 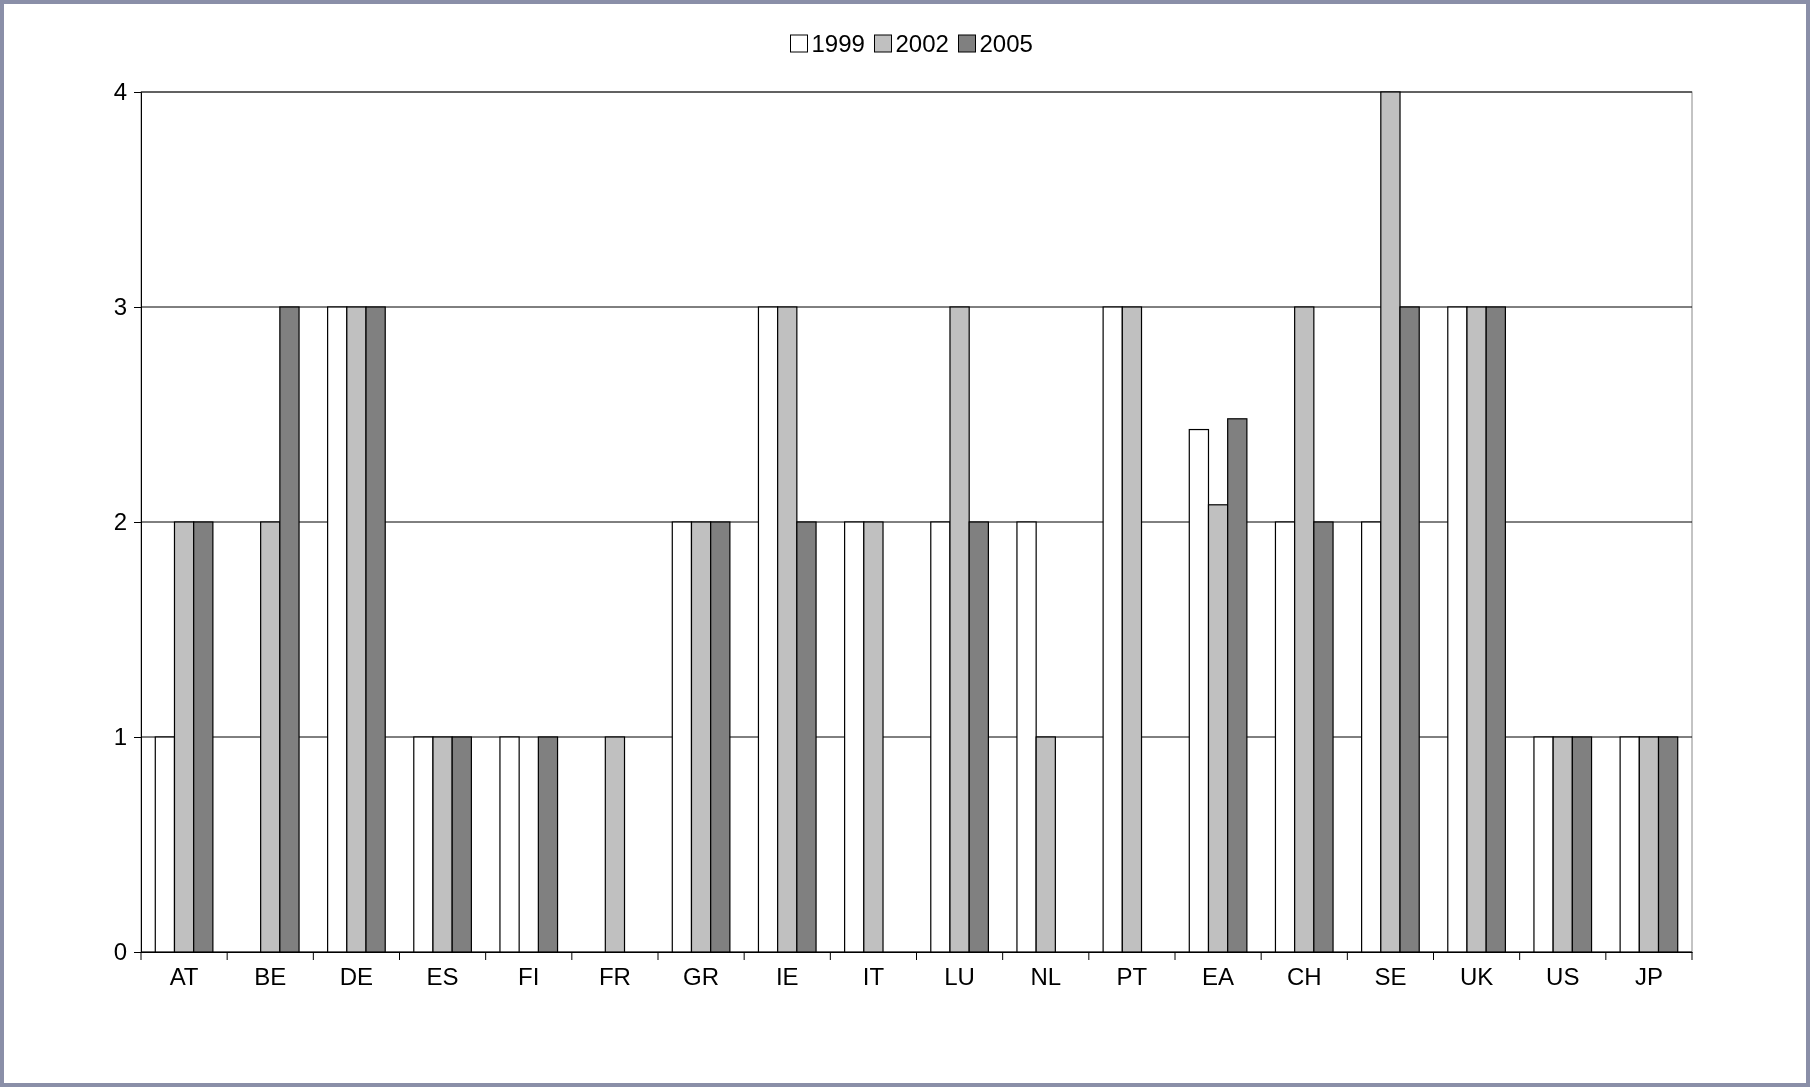 What do you see at coordinates (787, 977) in the screenshot?
I see `x-tick-label: IE` at bounding box center [787, 977].